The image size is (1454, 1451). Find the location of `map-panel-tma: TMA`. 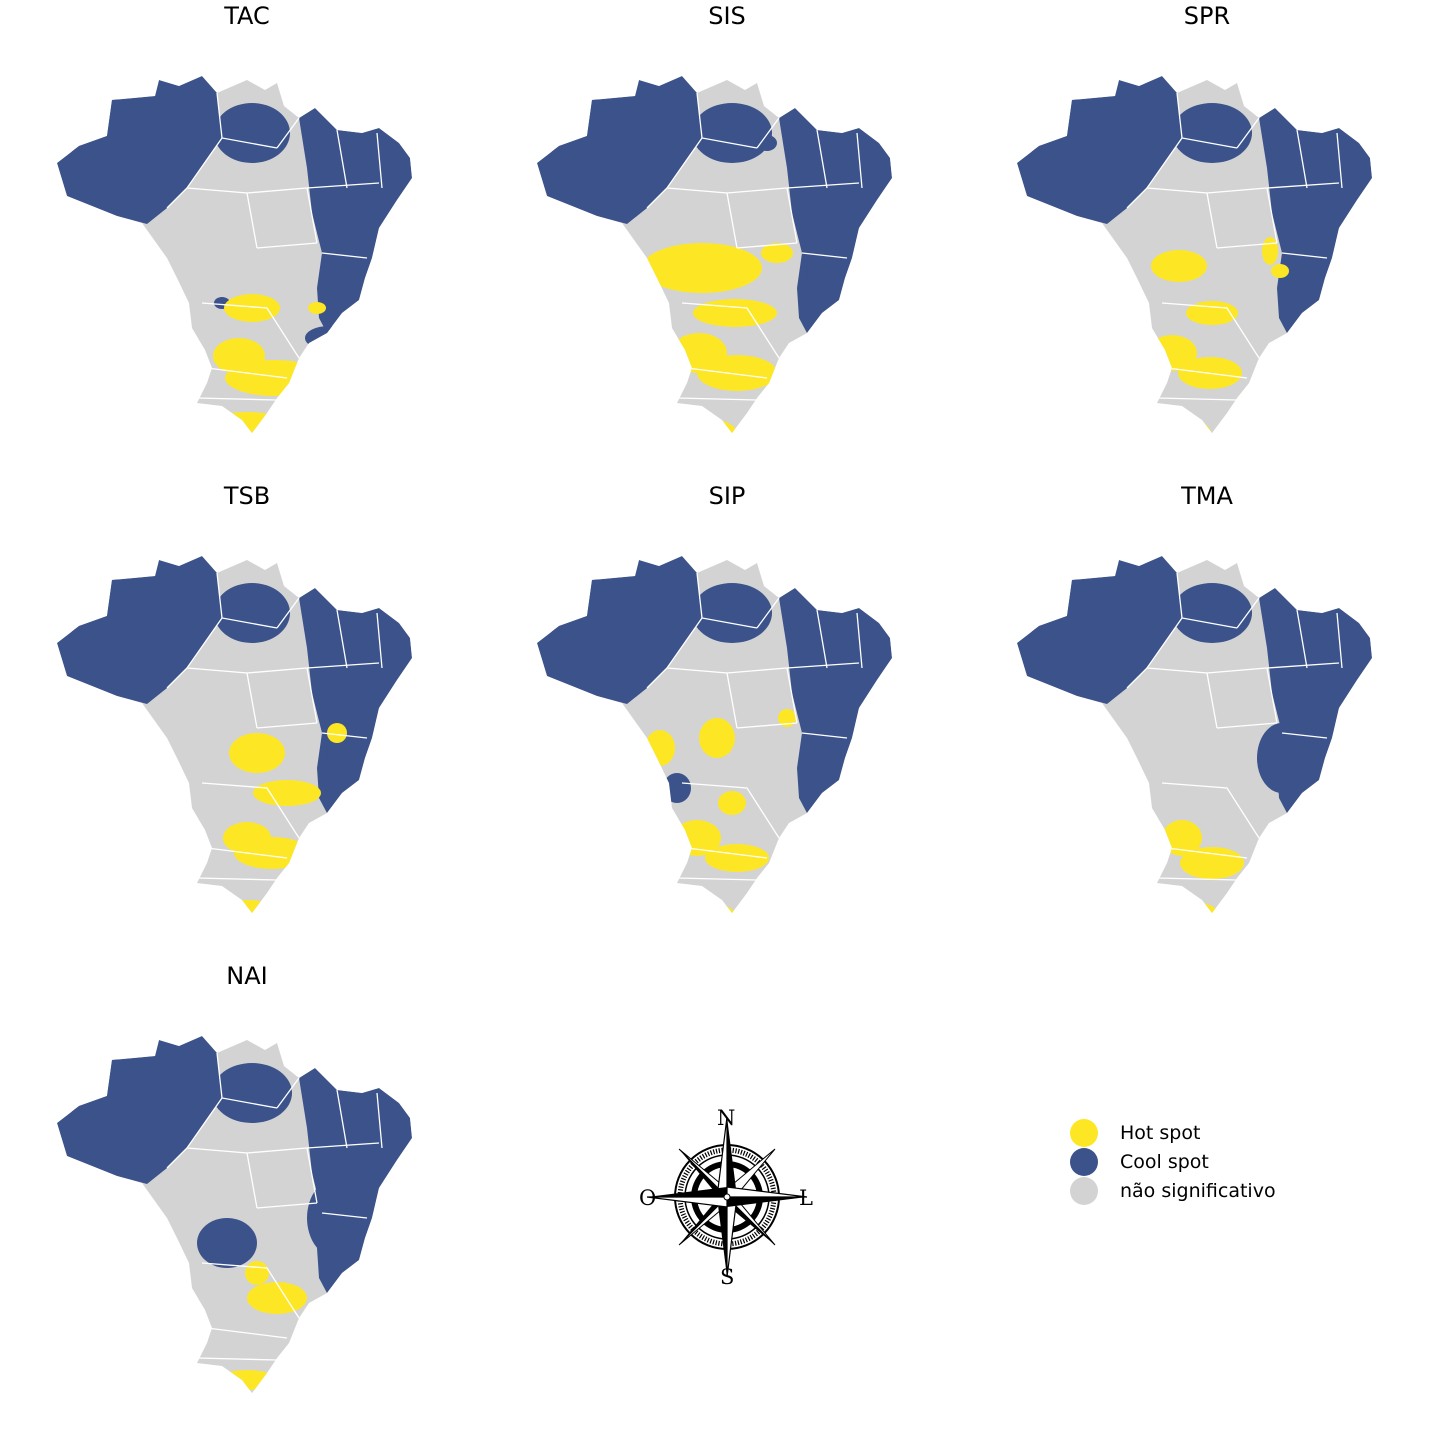

map-panel-tma: TMA is located at coordinates (1207, 715).